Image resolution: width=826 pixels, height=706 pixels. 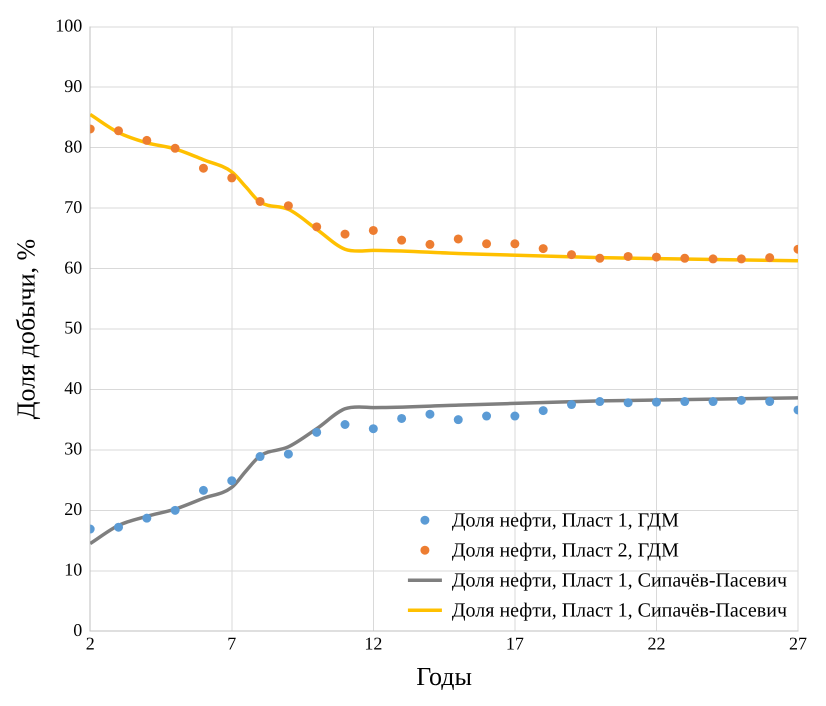 I want to click on legend-label: Доля нефти, Пласт 2, ГДМ, so click(x=566, y=550).